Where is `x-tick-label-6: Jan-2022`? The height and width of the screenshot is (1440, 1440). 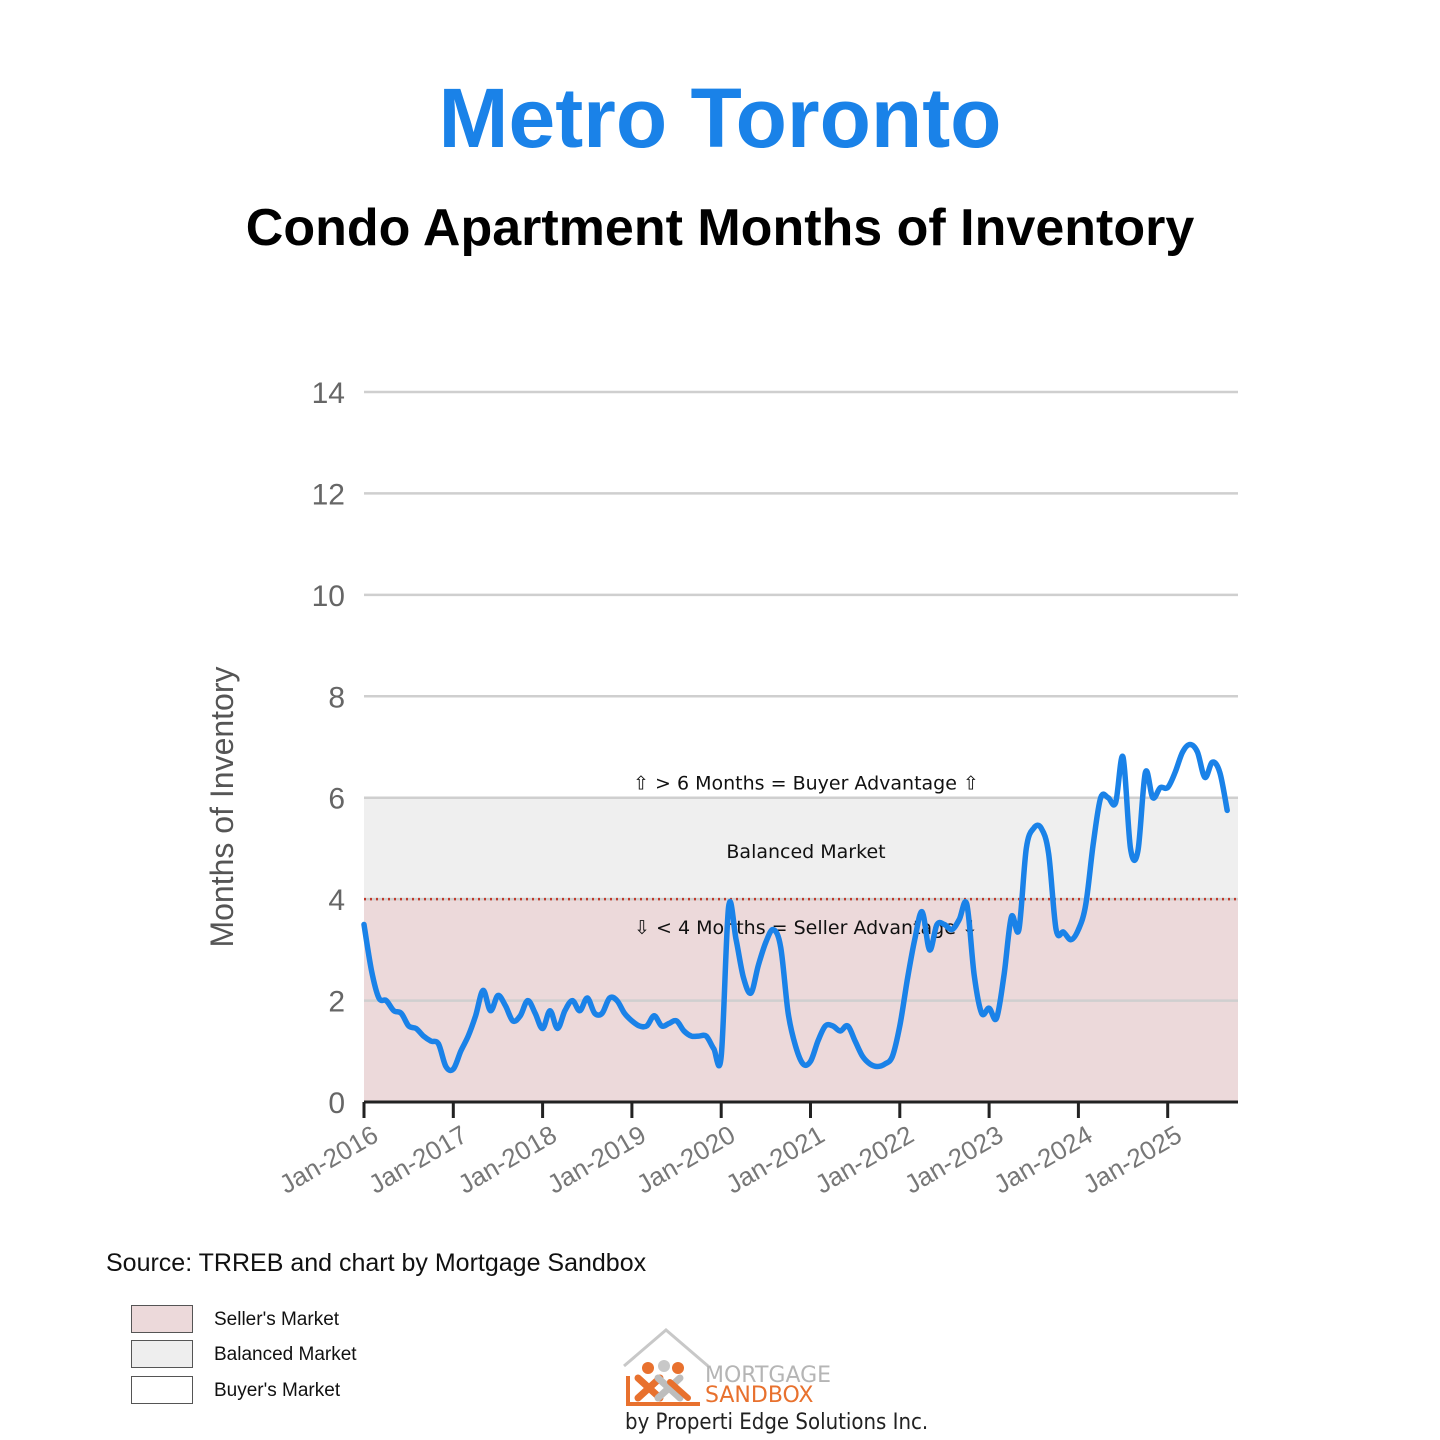 x-tick-label-6: Jan-2022 is located at coordinates (864, 1159).